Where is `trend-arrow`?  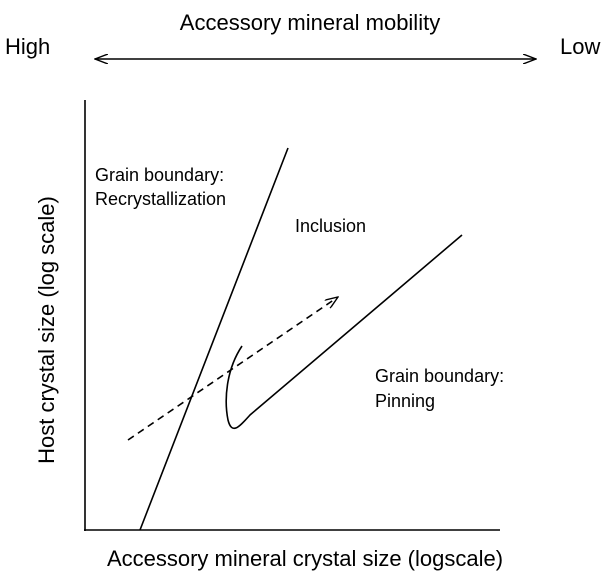
trend-arrow is located at coordinates (232, 369).